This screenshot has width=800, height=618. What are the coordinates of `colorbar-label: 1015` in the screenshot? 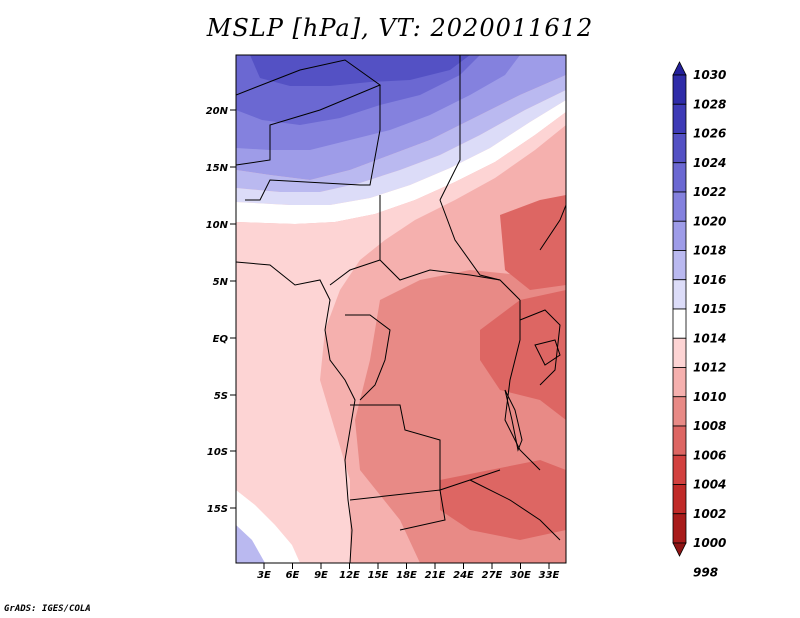 It's located at (709, 309).